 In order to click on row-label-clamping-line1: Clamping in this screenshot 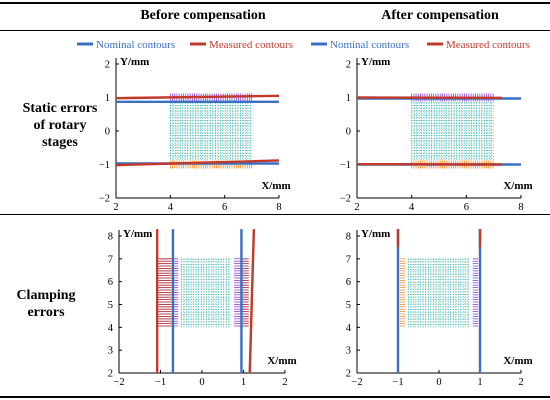, I will do `click(46, 295)`.